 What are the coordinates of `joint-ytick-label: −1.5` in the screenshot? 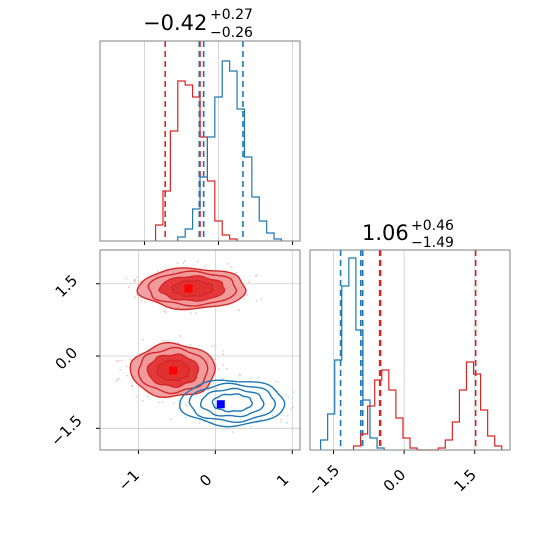 It's located at (66, 431).